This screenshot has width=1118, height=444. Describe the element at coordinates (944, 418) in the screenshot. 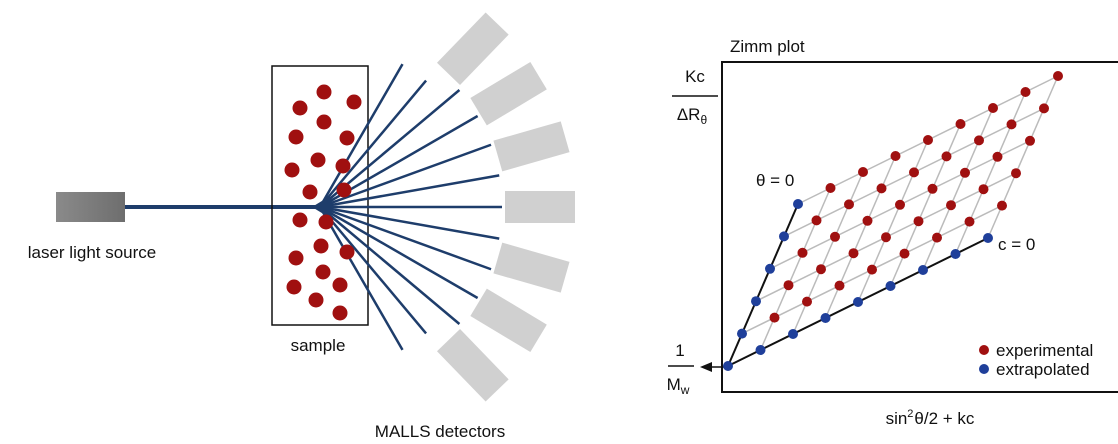

I see `x-label-rest: θ/2 + kc` at that location.